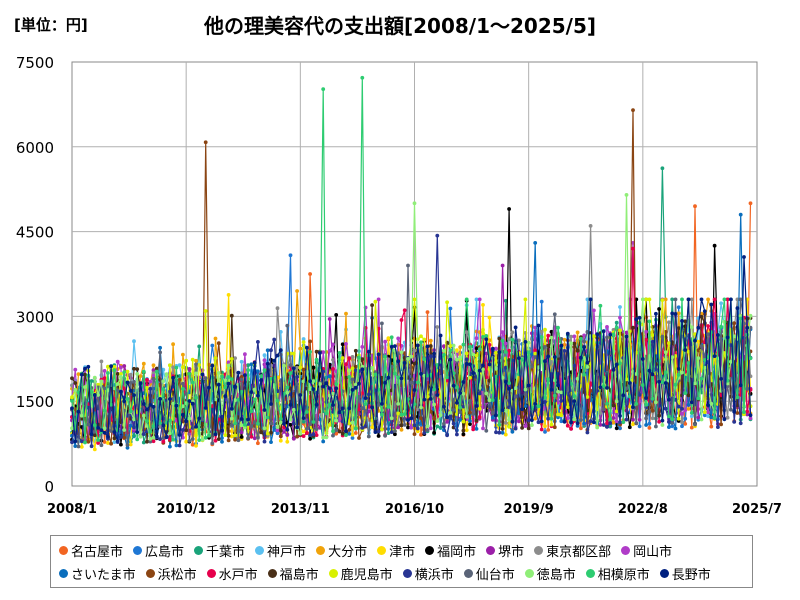  Describe the element at coordinates (643, 509) in the screenshot. I see `x-tick-label: 2022/8` at that location.